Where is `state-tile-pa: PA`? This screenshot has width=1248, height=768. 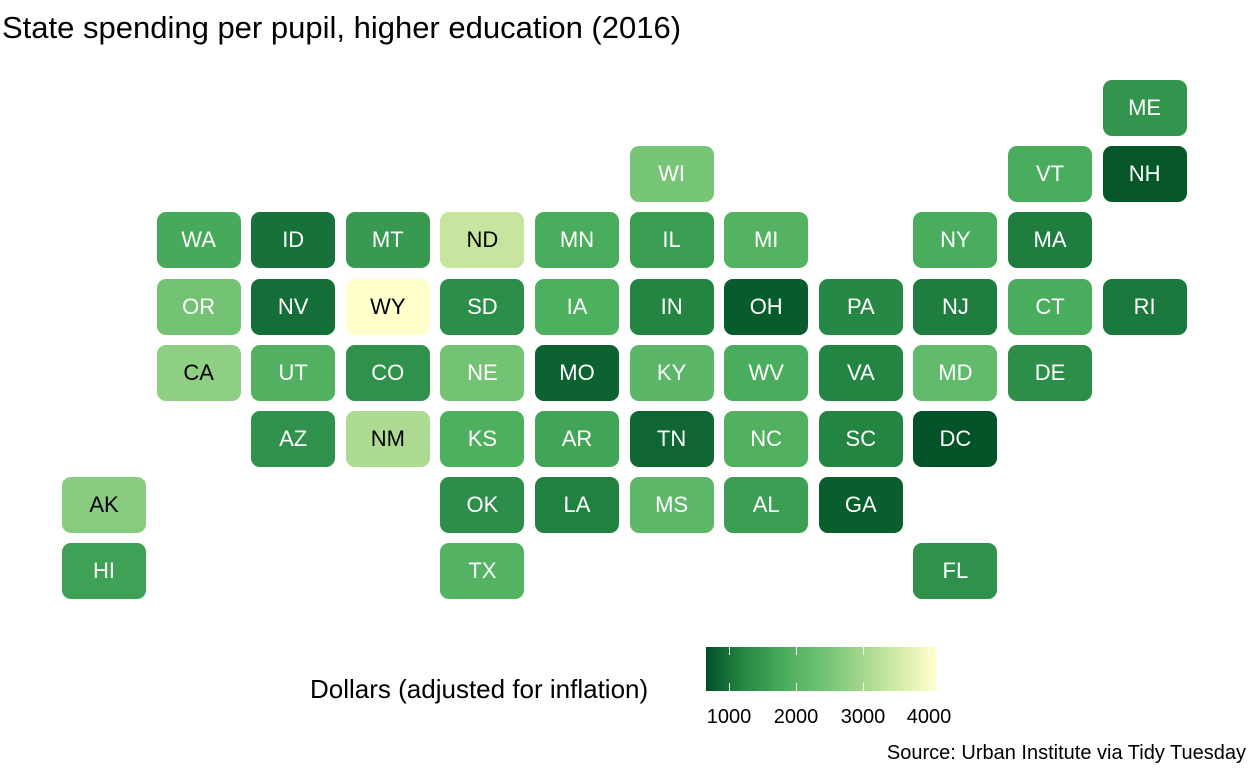 state-tile-pa: PA is located at coordinates (860, 306).